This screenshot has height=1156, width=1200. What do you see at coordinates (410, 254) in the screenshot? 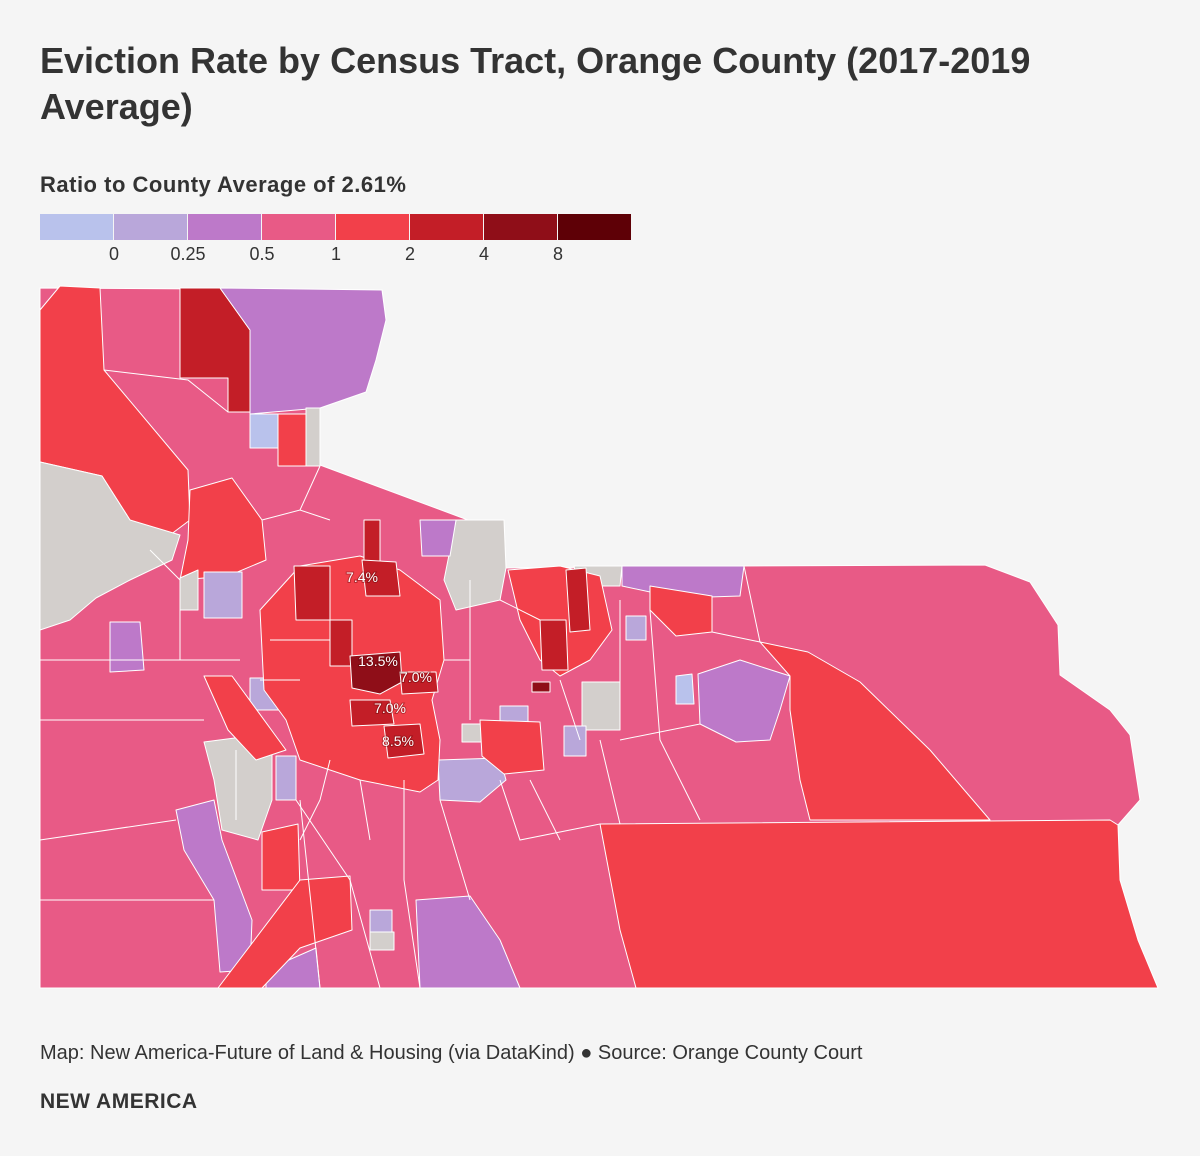
I see `legend-tick-label: 2` at bounding box center [410, 254].